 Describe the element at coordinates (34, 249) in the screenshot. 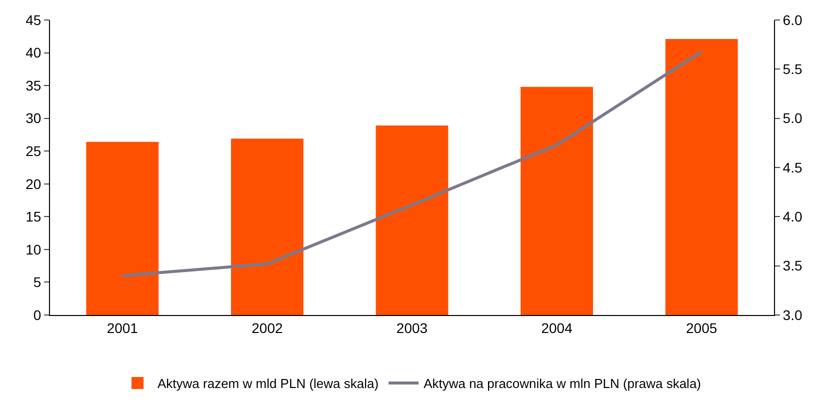

I see `y-tick-label: 10` at that location.